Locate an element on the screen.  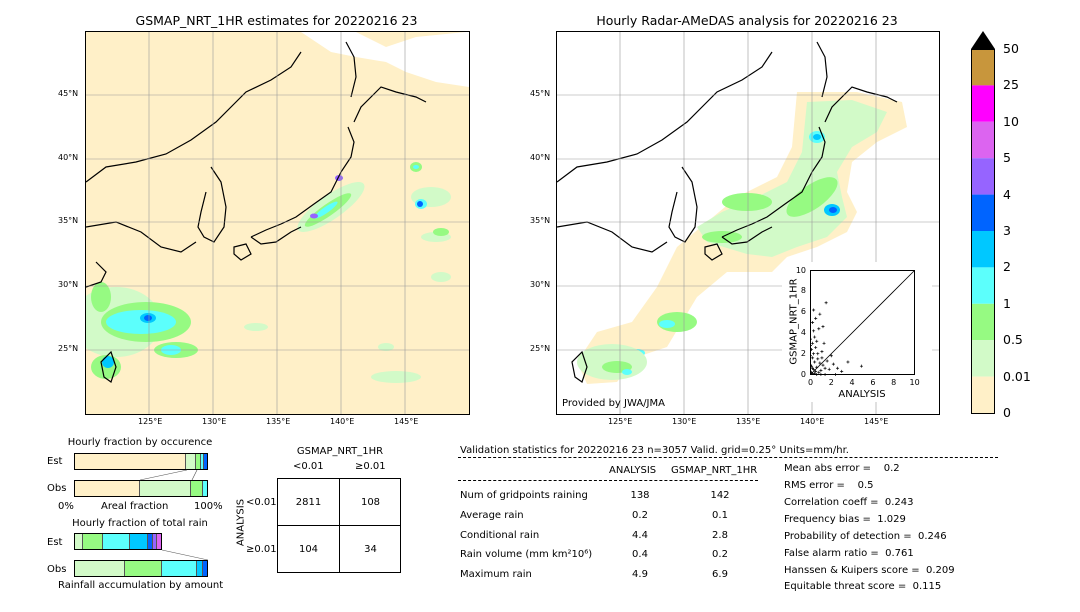
right-lat-label-45: 45°N is located at coordinates (540, 93).